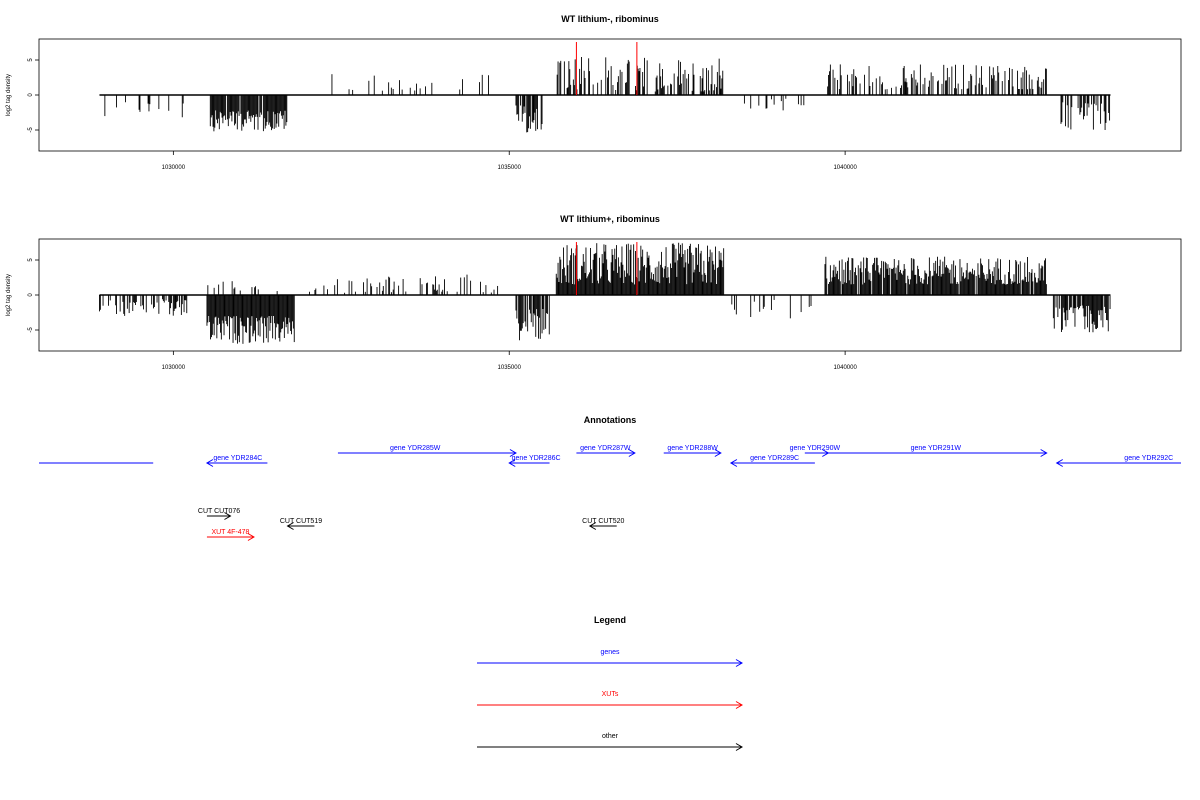 The image size is (1200, 800). I want to click on panel-2-ytick-label: -5, so click(31, 330).